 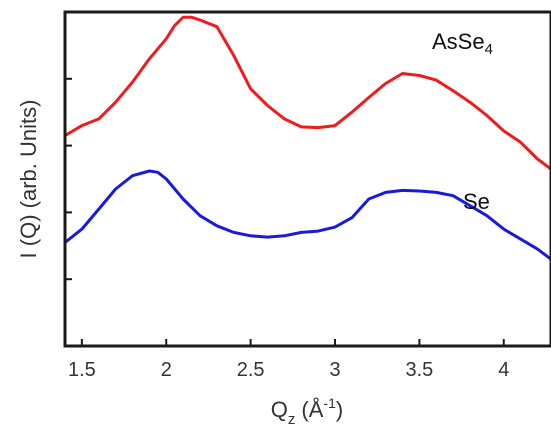 I want to click on x-tick-label: 3, so click(x=334, y=370).